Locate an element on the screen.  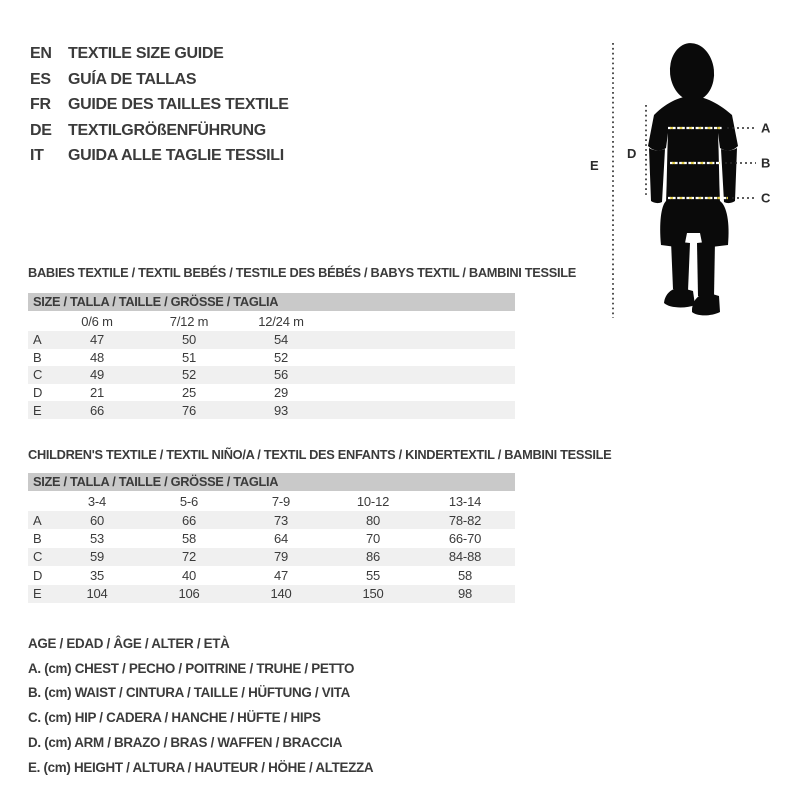
column-header: 5-6 is located at coordinates (189, 501).